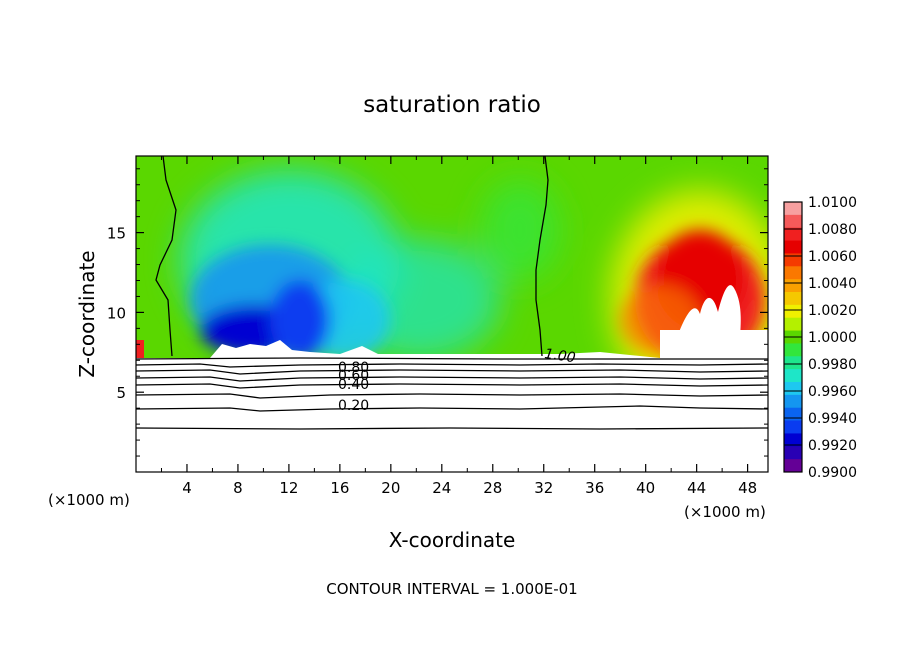 Image resolution: width=904 pixels, height=654 pixels. Describe the element at coordinates (353, 368) in the screenshot. I see `contour-label: 0.80` at that location.